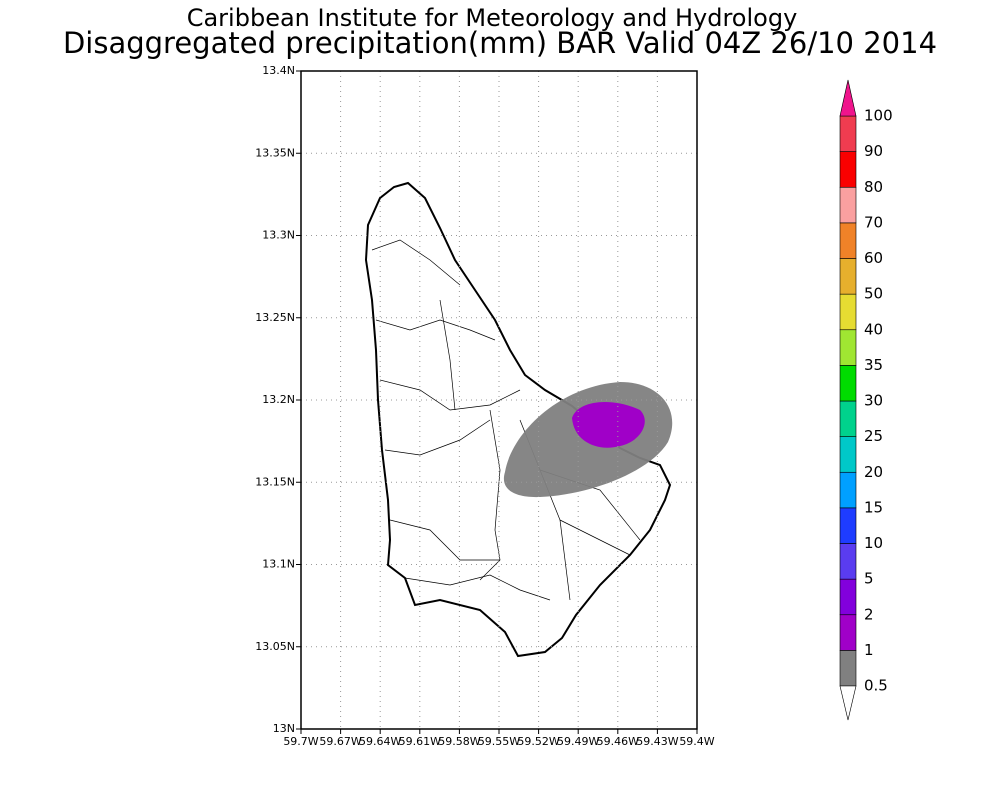 The width and height of the screenshot is (1000, 800). Describe the element at coordinates (278, 235) in the screenshot. I see `y-tick-label: 13.3N` at that location.